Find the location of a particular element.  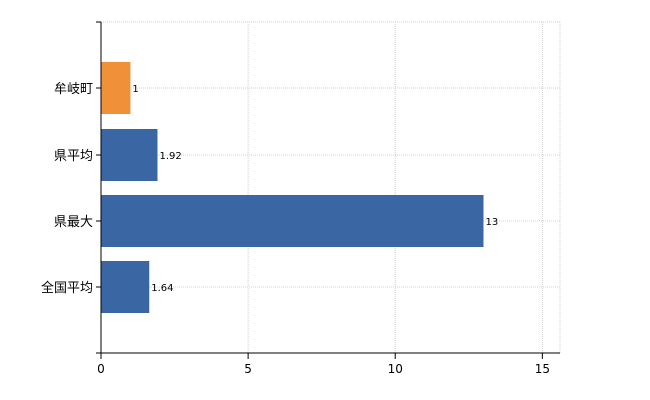

bar-value-label: 1.64 is located at coordinates (162, 288).